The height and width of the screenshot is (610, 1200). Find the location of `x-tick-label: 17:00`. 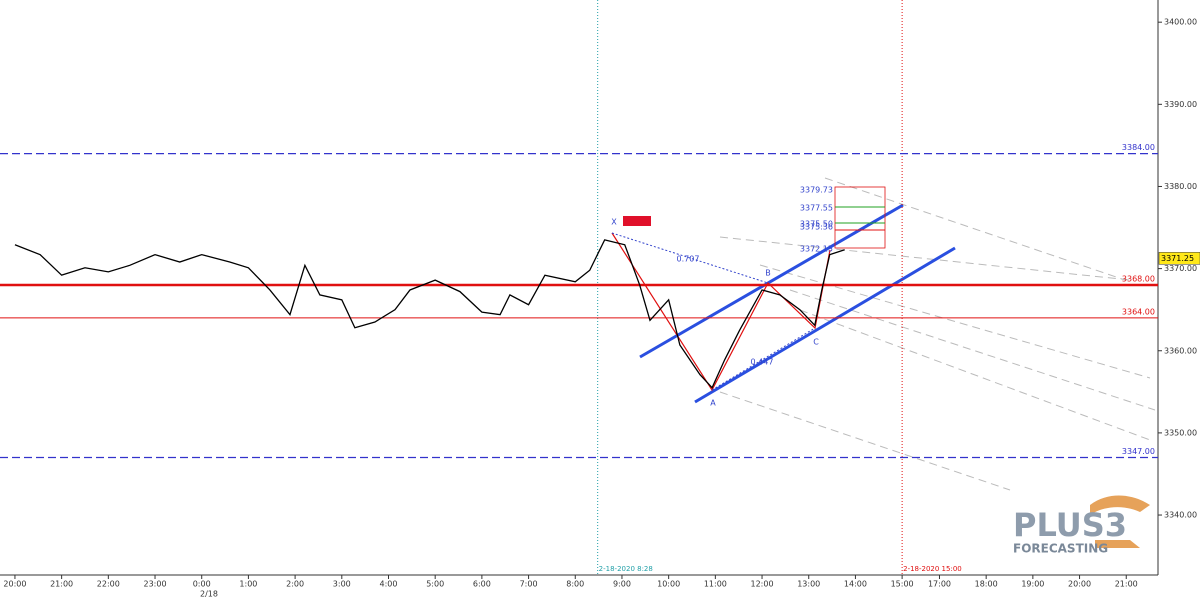

x-tick-label: 17:00 is located at coordinates (939, 584).